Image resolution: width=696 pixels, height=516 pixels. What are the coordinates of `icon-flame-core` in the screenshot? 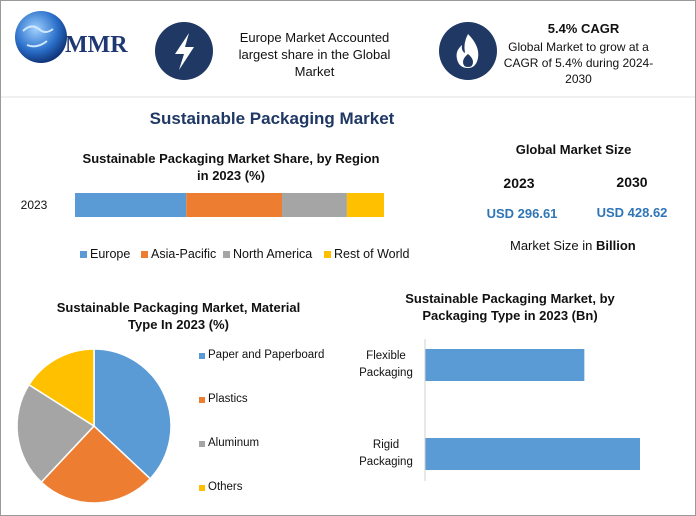 It's located at (468, 60).